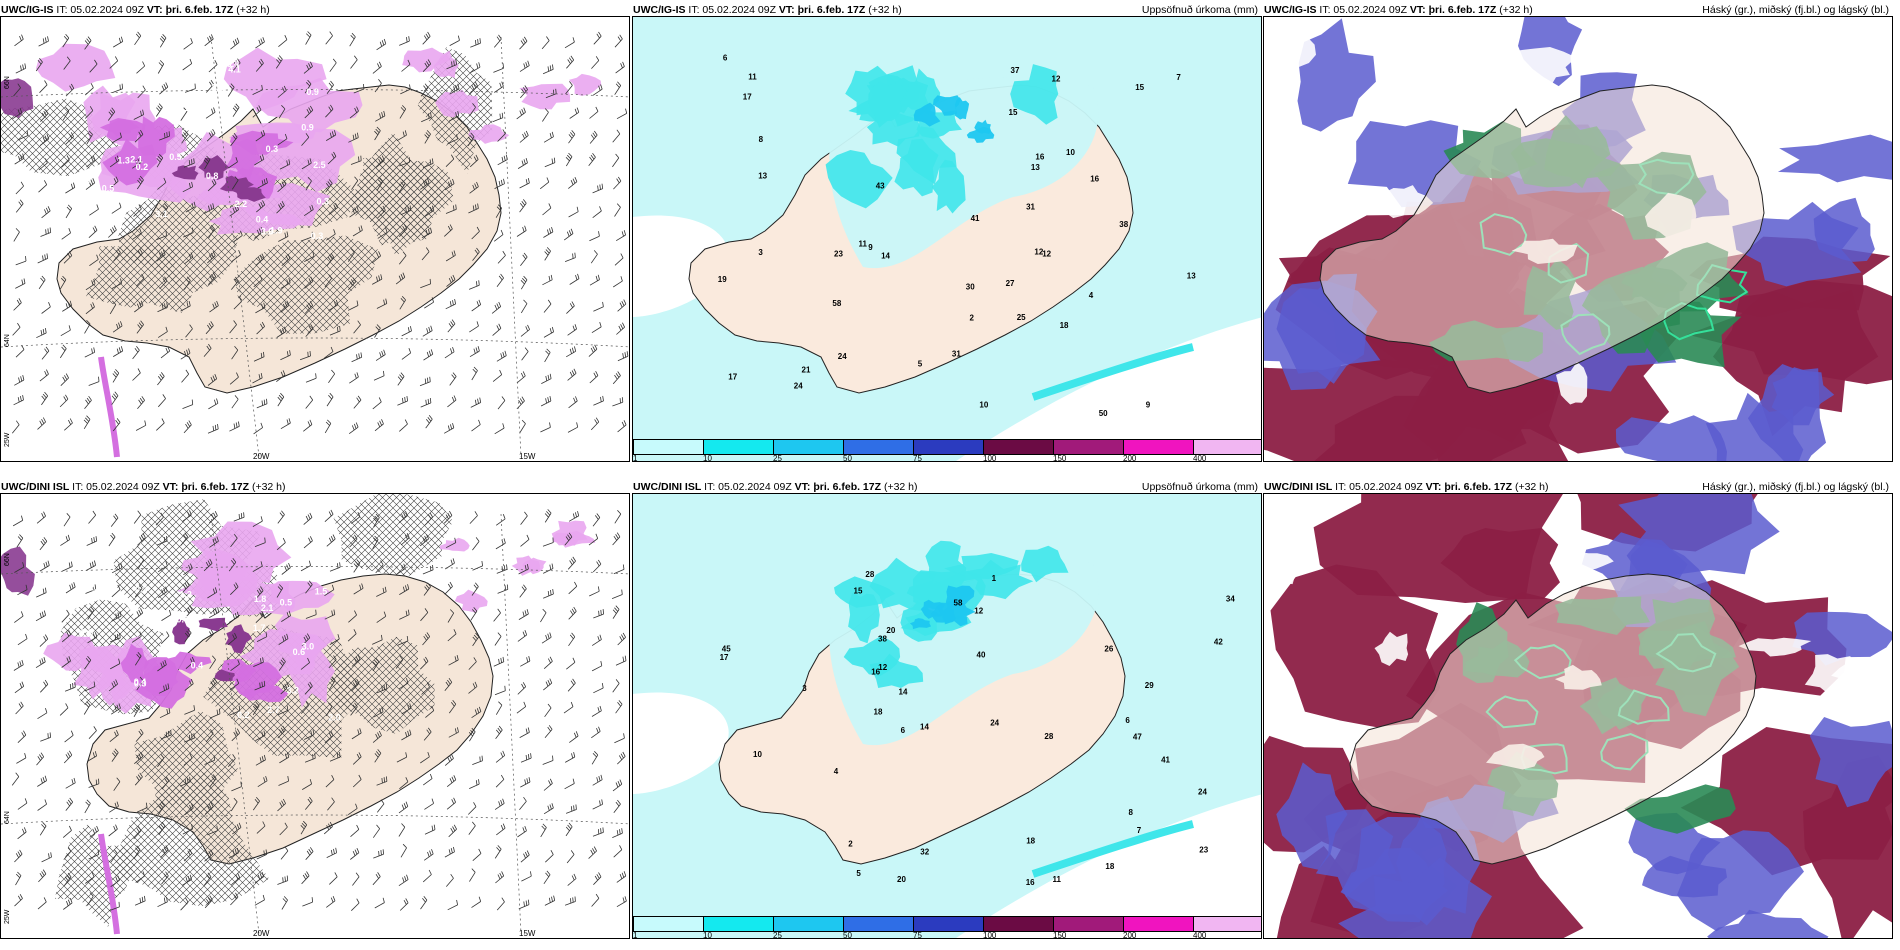 The width and height of the screenshot is (1900, 950). I want to click on value-label: 1.3, so click(87, 633).